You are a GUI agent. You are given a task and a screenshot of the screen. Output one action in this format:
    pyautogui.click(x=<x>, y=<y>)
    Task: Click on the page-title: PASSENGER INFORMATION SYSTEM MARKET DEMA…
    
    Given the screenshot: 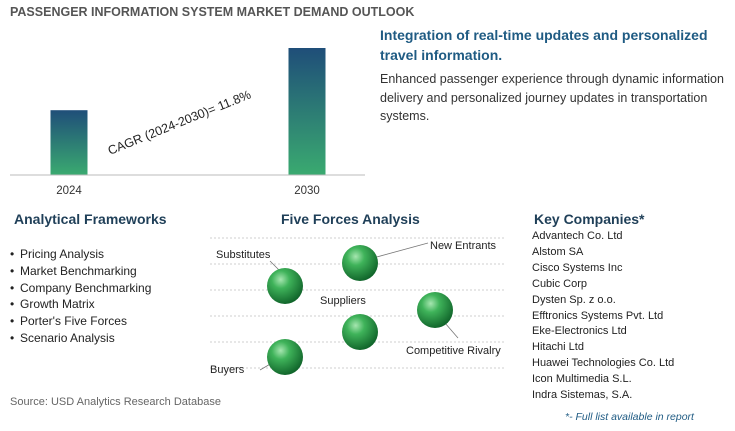 What is the action you would take?
    pyautogui.click(x=212, y=12)
    